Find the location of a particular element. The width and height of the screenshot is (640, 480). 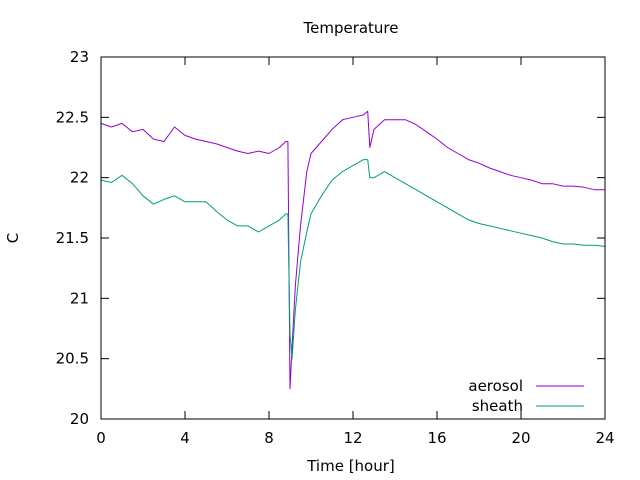

x-tick-label: 0 is located at coordinates (101, 438).